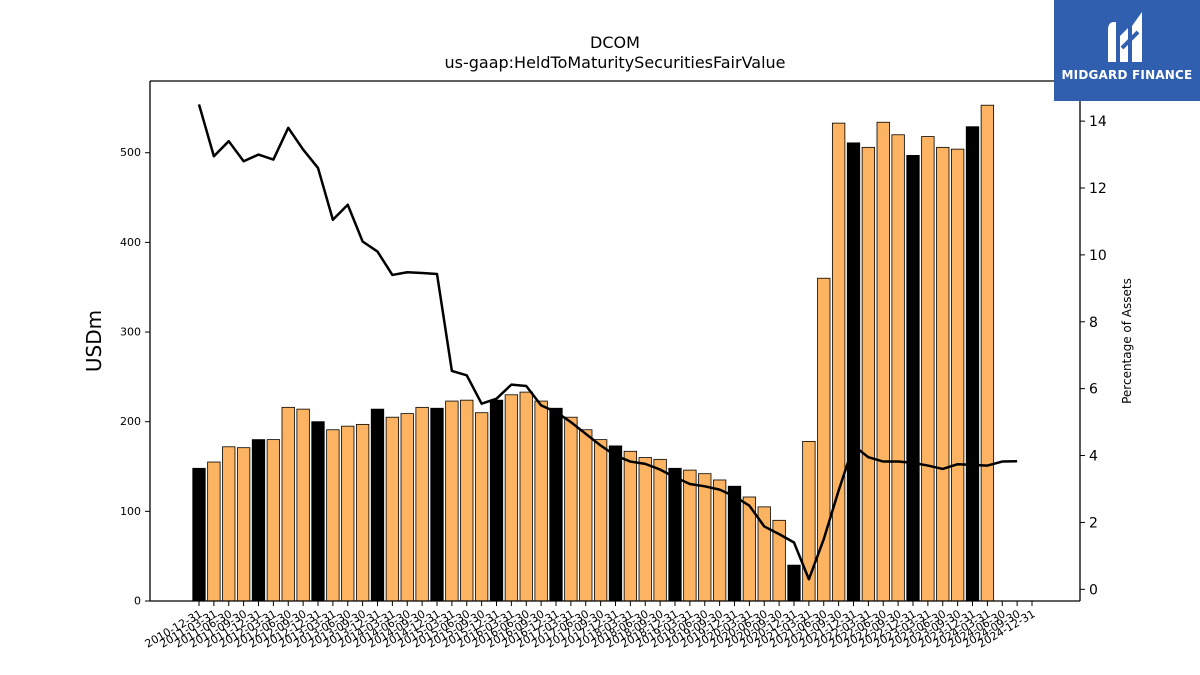 The width and height of the screenshot is (1200, 675). Describe the element at coordinates (1093, 390) in the screenshot. I see `y2-tick-label: 6` at that location.